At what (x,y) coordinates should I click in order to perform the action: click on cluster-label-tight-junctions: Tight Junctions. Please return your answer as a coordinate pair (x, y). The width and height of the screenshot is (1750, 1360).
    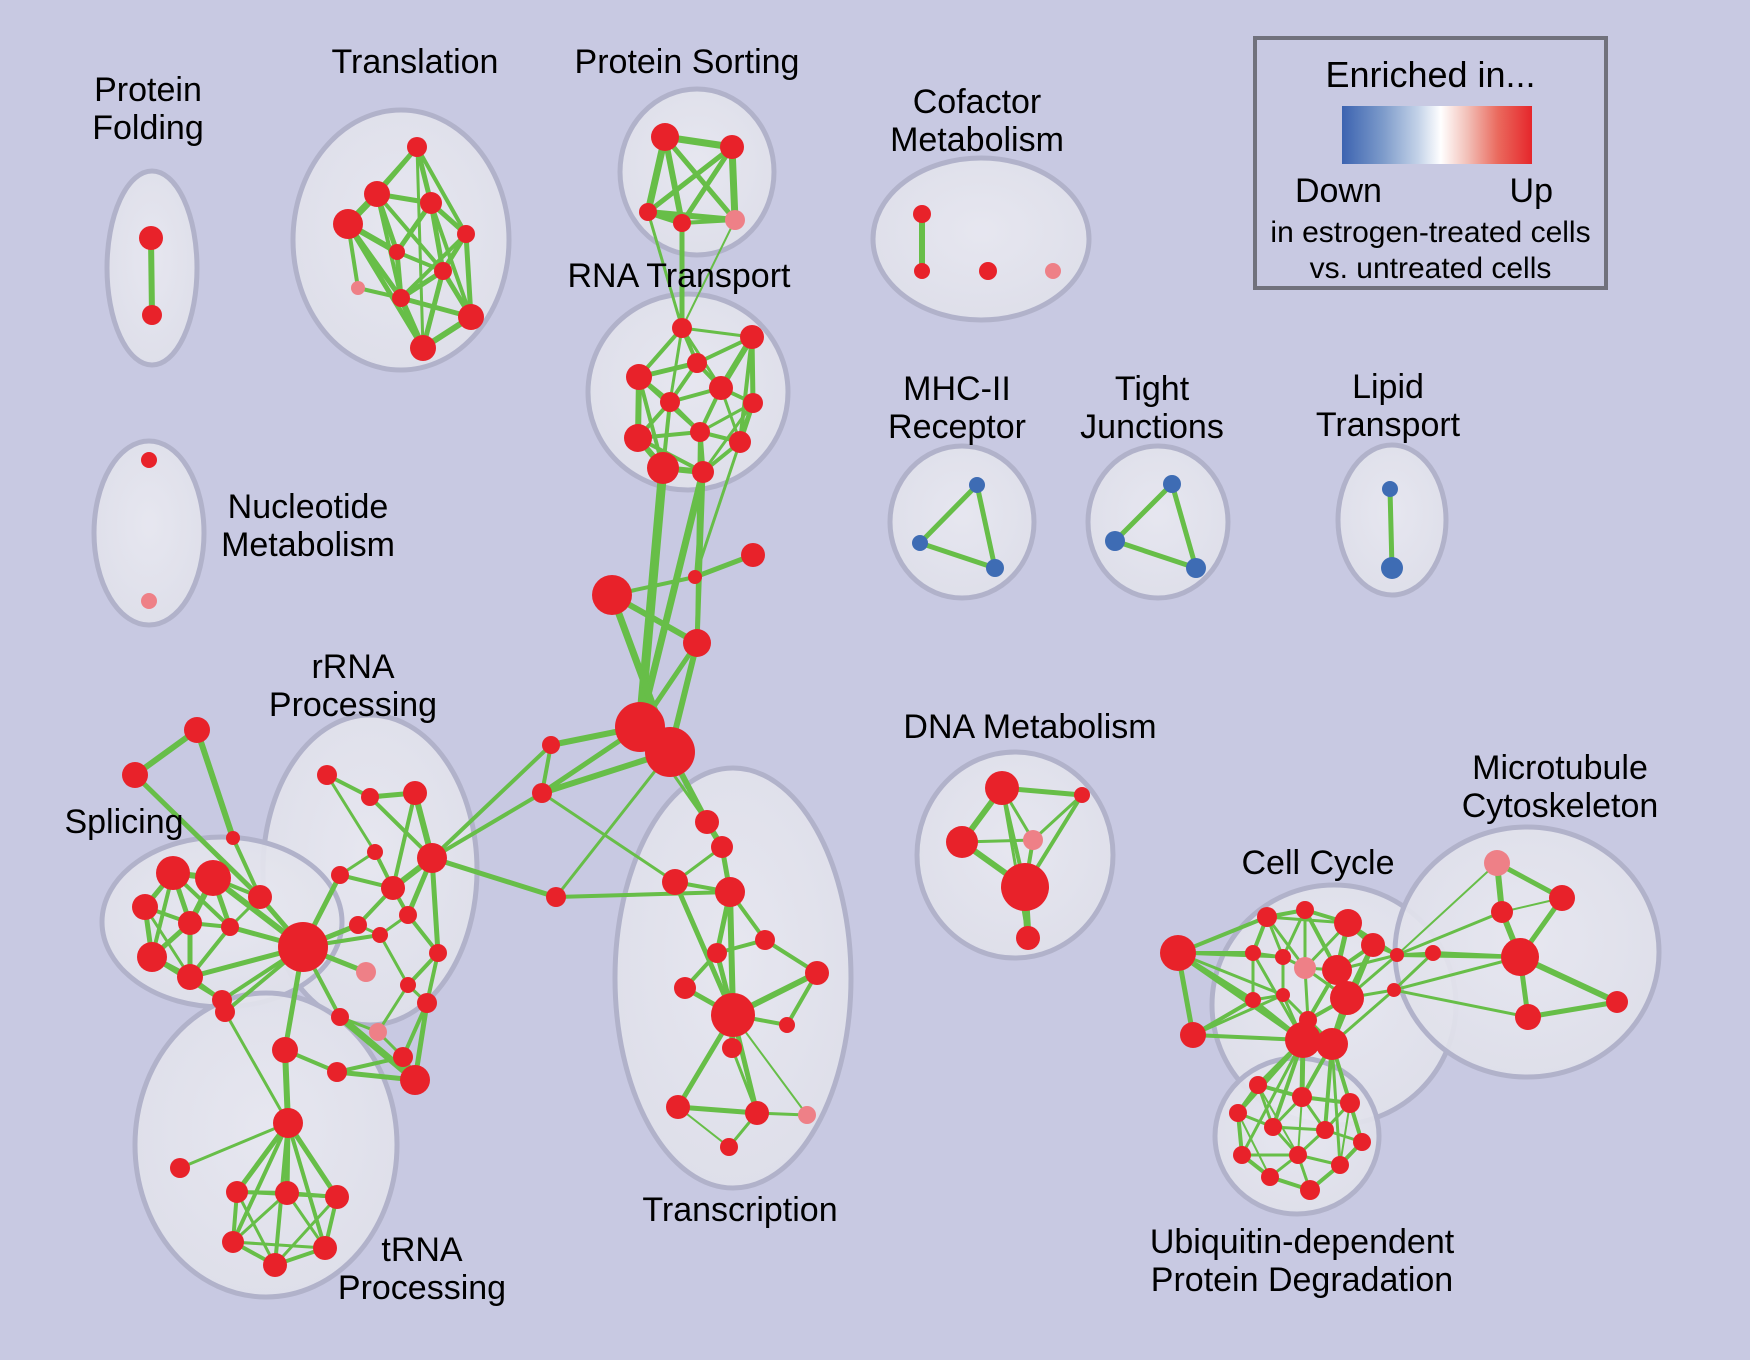
    Looking at the image, I should click on (1152, 408).